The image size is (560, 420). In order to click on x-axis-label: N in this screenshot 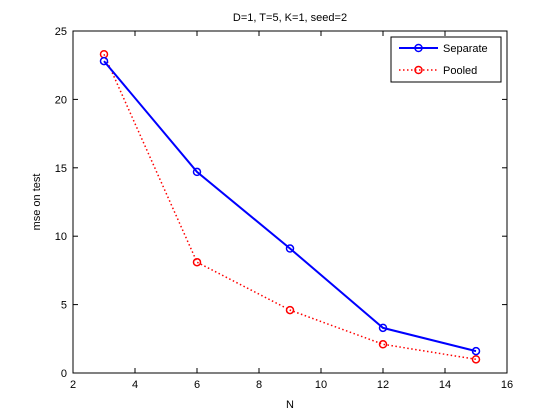, I will do `click(290, 405)`.